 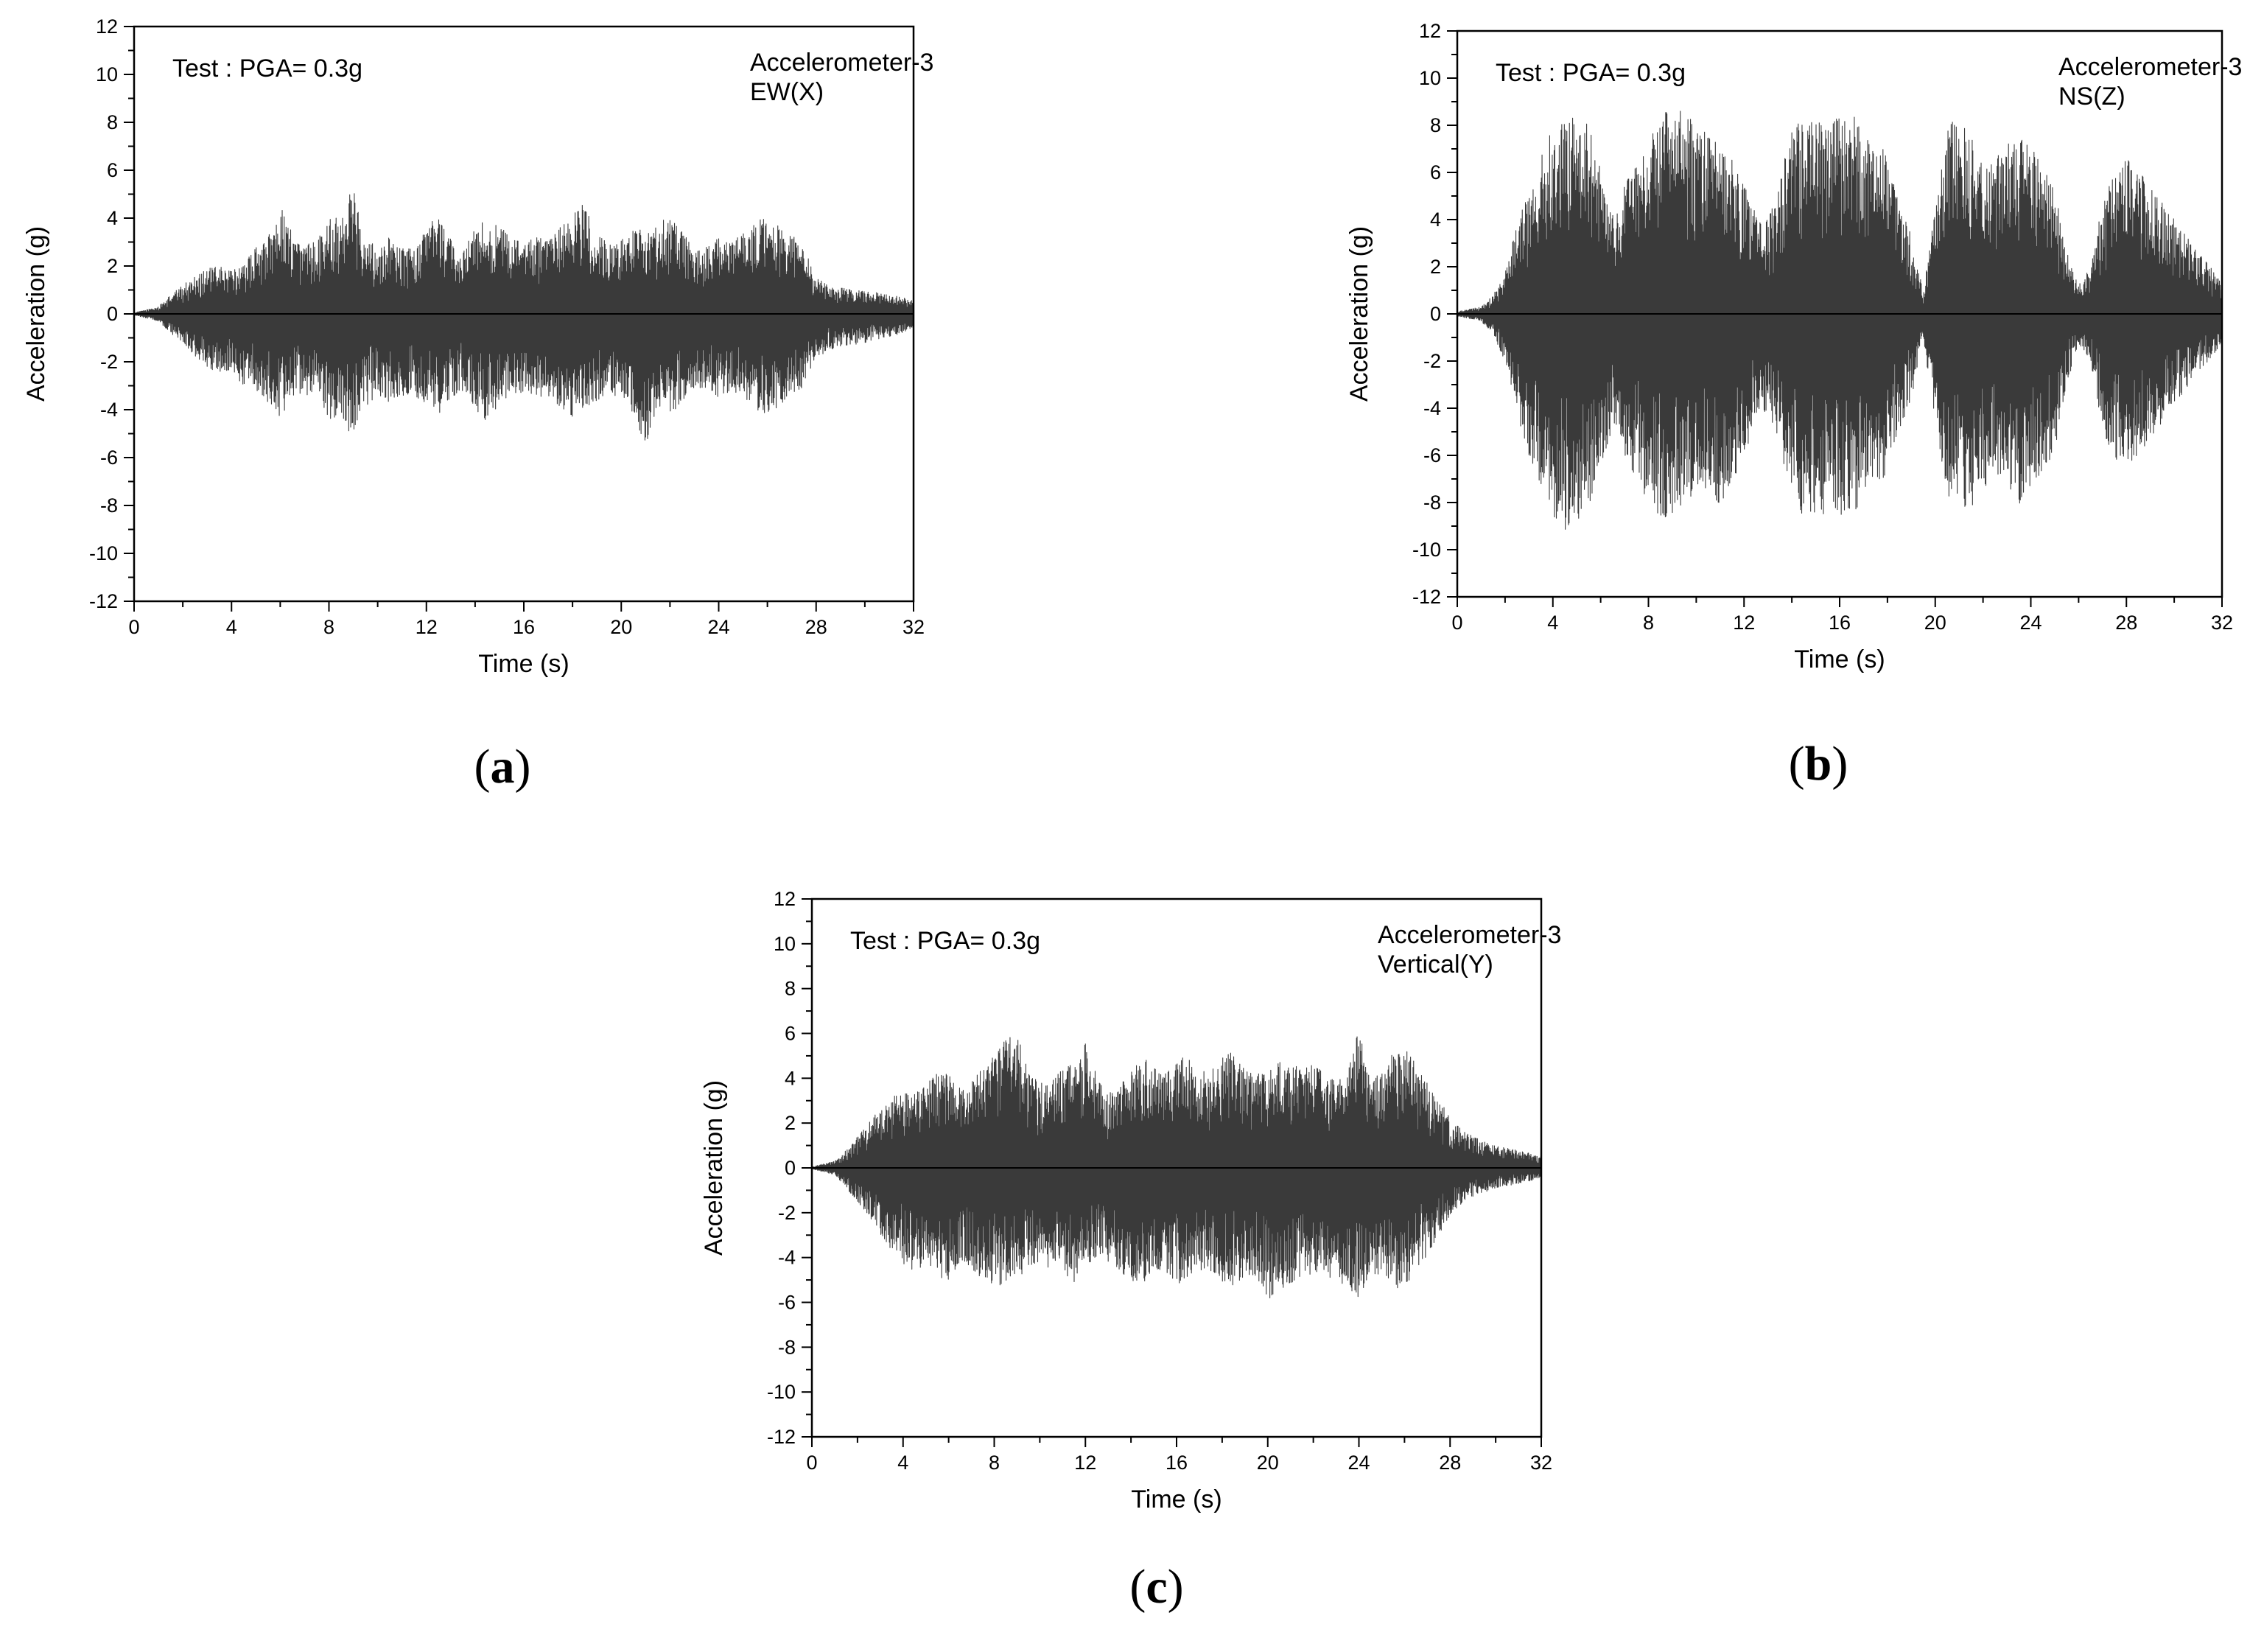 What do you see at coordinates (1435, 965) in the screenshot?
I see `direction-annotation: Vertical(Y)` at bounding box center [1435, 965].